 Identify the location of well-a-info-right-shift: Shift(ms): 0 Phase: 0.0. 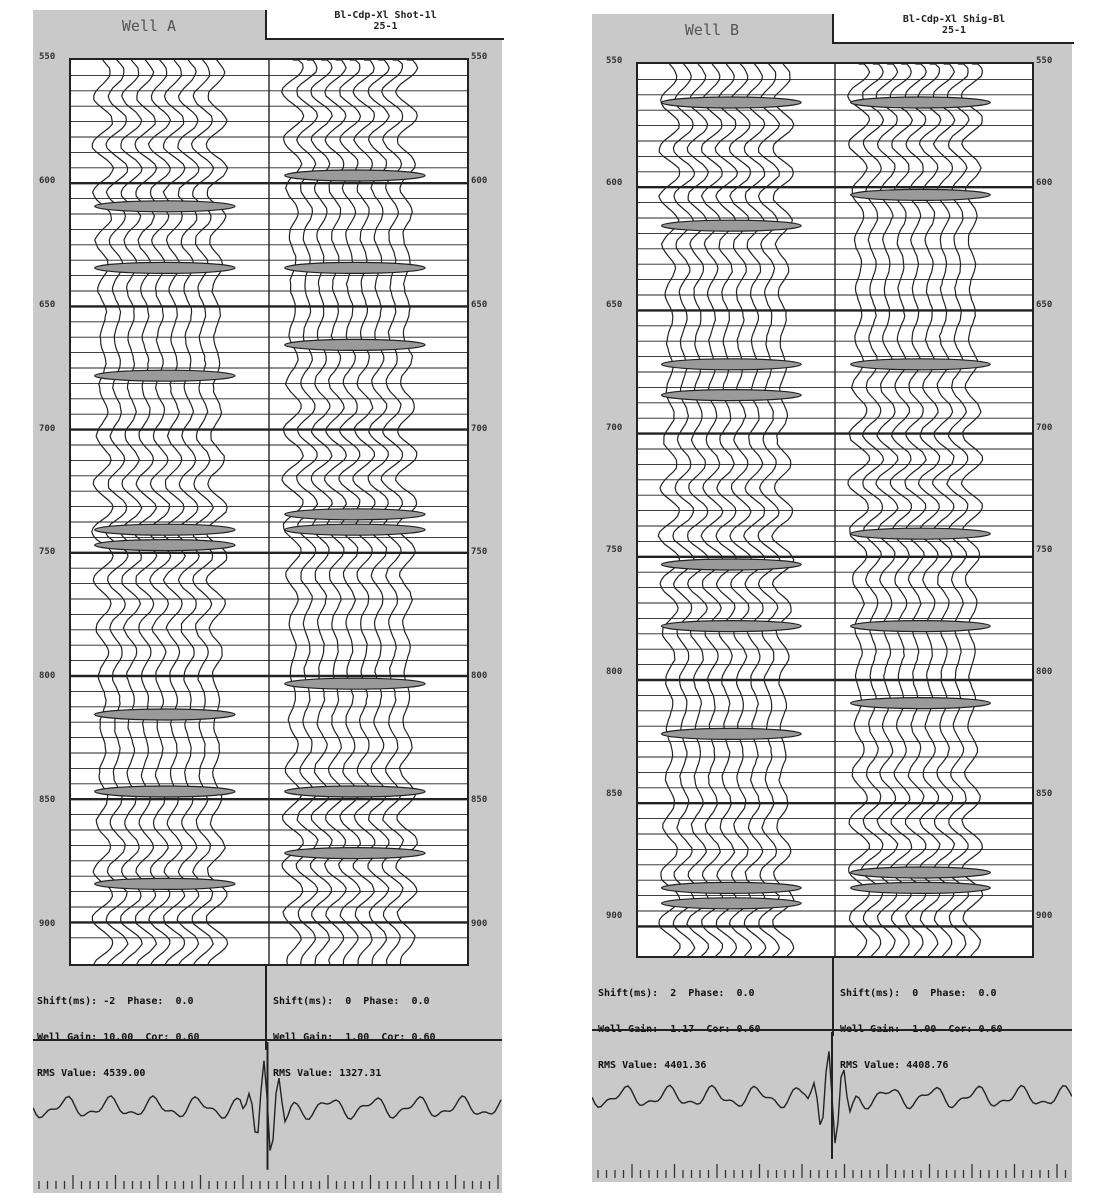
(351, 1001).